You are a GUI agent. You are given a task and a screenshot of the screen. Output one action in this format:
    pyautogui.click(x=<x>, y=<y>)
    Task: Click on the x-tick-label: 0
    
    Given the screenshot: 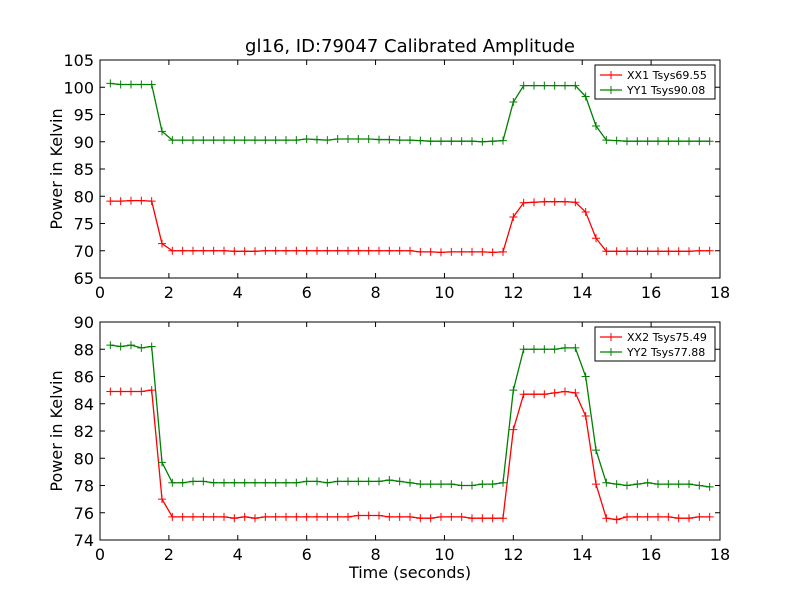 What is the action you would take?
    pyautogui.click(x=100, y=292)
    